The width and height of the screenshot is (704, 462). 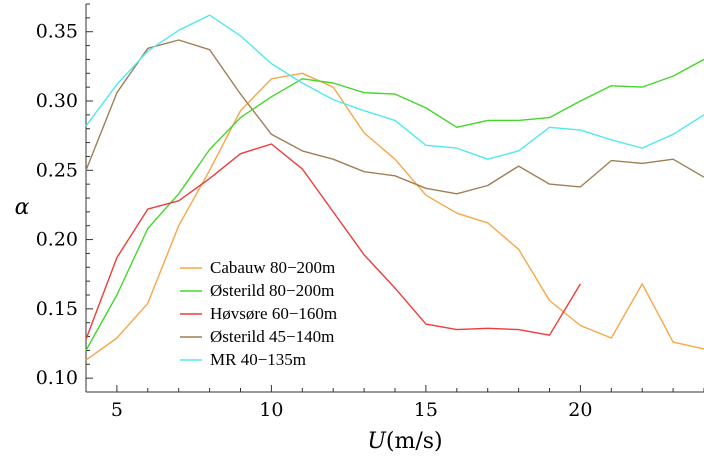 I want to click on x-tick-label: 15, so click(x=426, y=410).